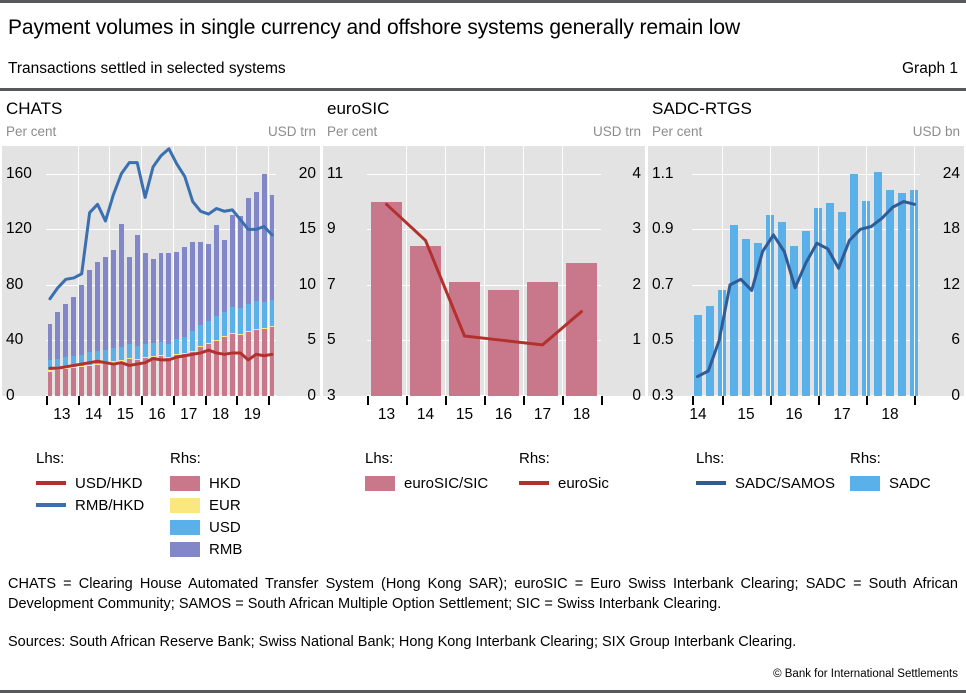  What do you see at coordinates (206, 505) in the screenshot?
I see `legend-item: EUR` at bounding box center [206, 505].